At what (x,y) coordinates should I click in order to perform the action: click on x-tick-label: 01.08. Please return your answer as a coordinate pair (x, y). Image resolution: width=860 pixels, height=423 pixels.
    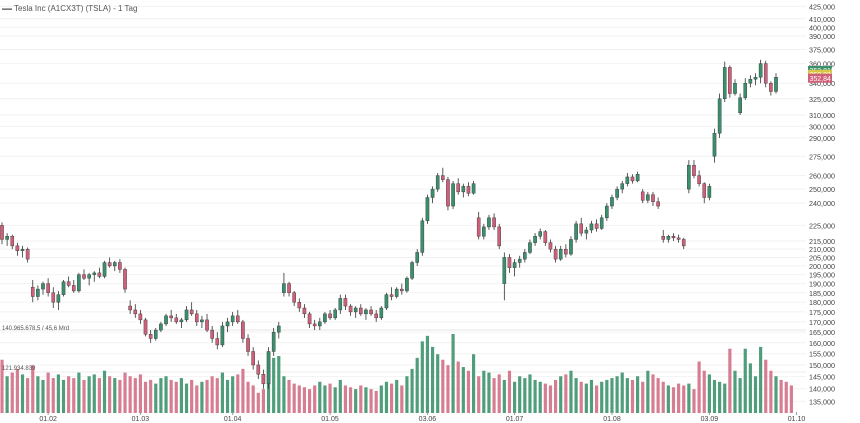
    Looking at the image, I should click on (612, 419).